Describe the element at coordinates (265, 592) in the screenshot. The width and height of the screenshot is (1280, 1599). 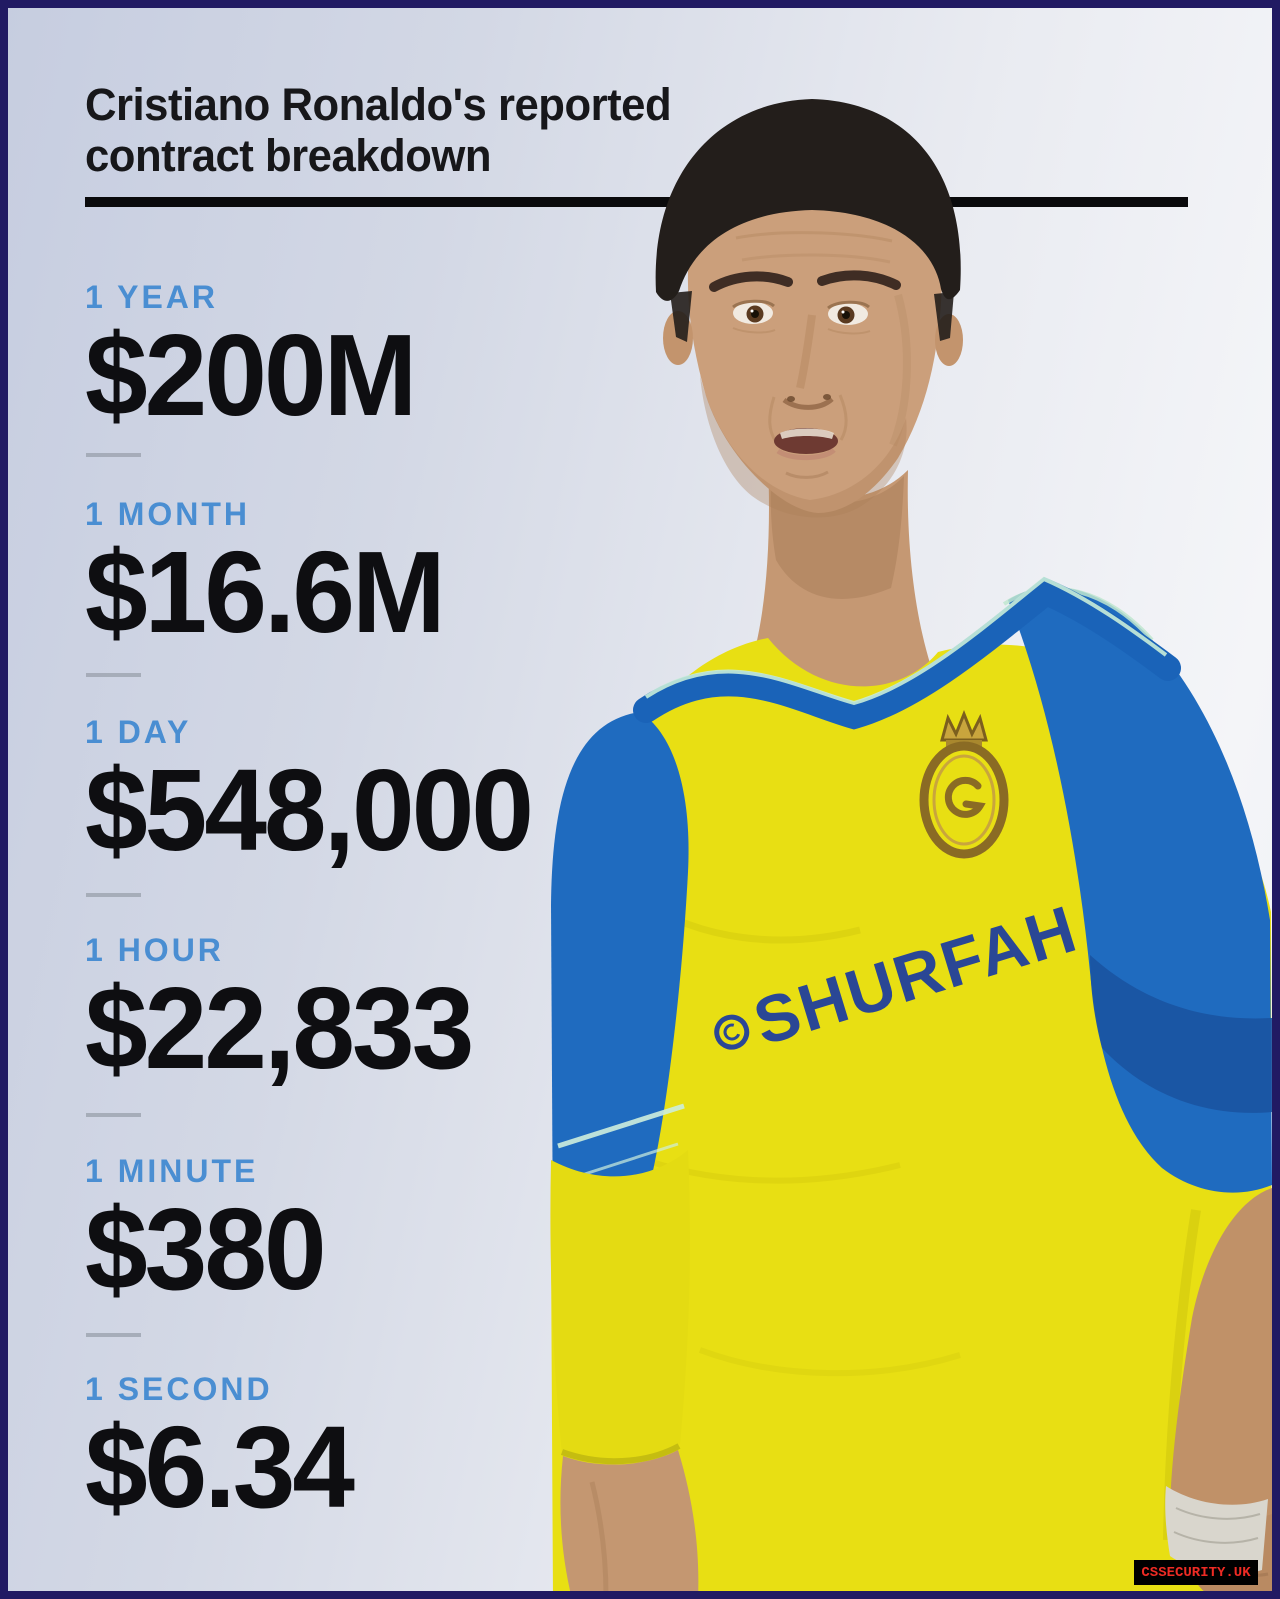
I see `stat-value: $16.6M` at that location.